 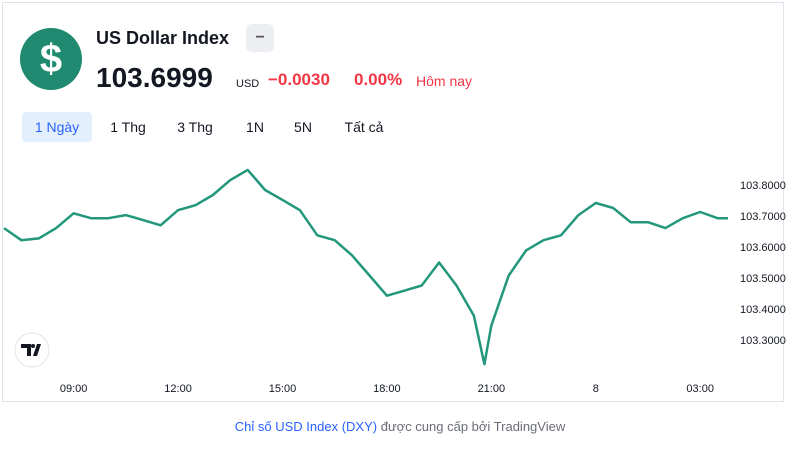 What do you see at coordinates (596, 389) in the screenshot?
I see `x-tick-label: 8` at bounding box center [596, 389].